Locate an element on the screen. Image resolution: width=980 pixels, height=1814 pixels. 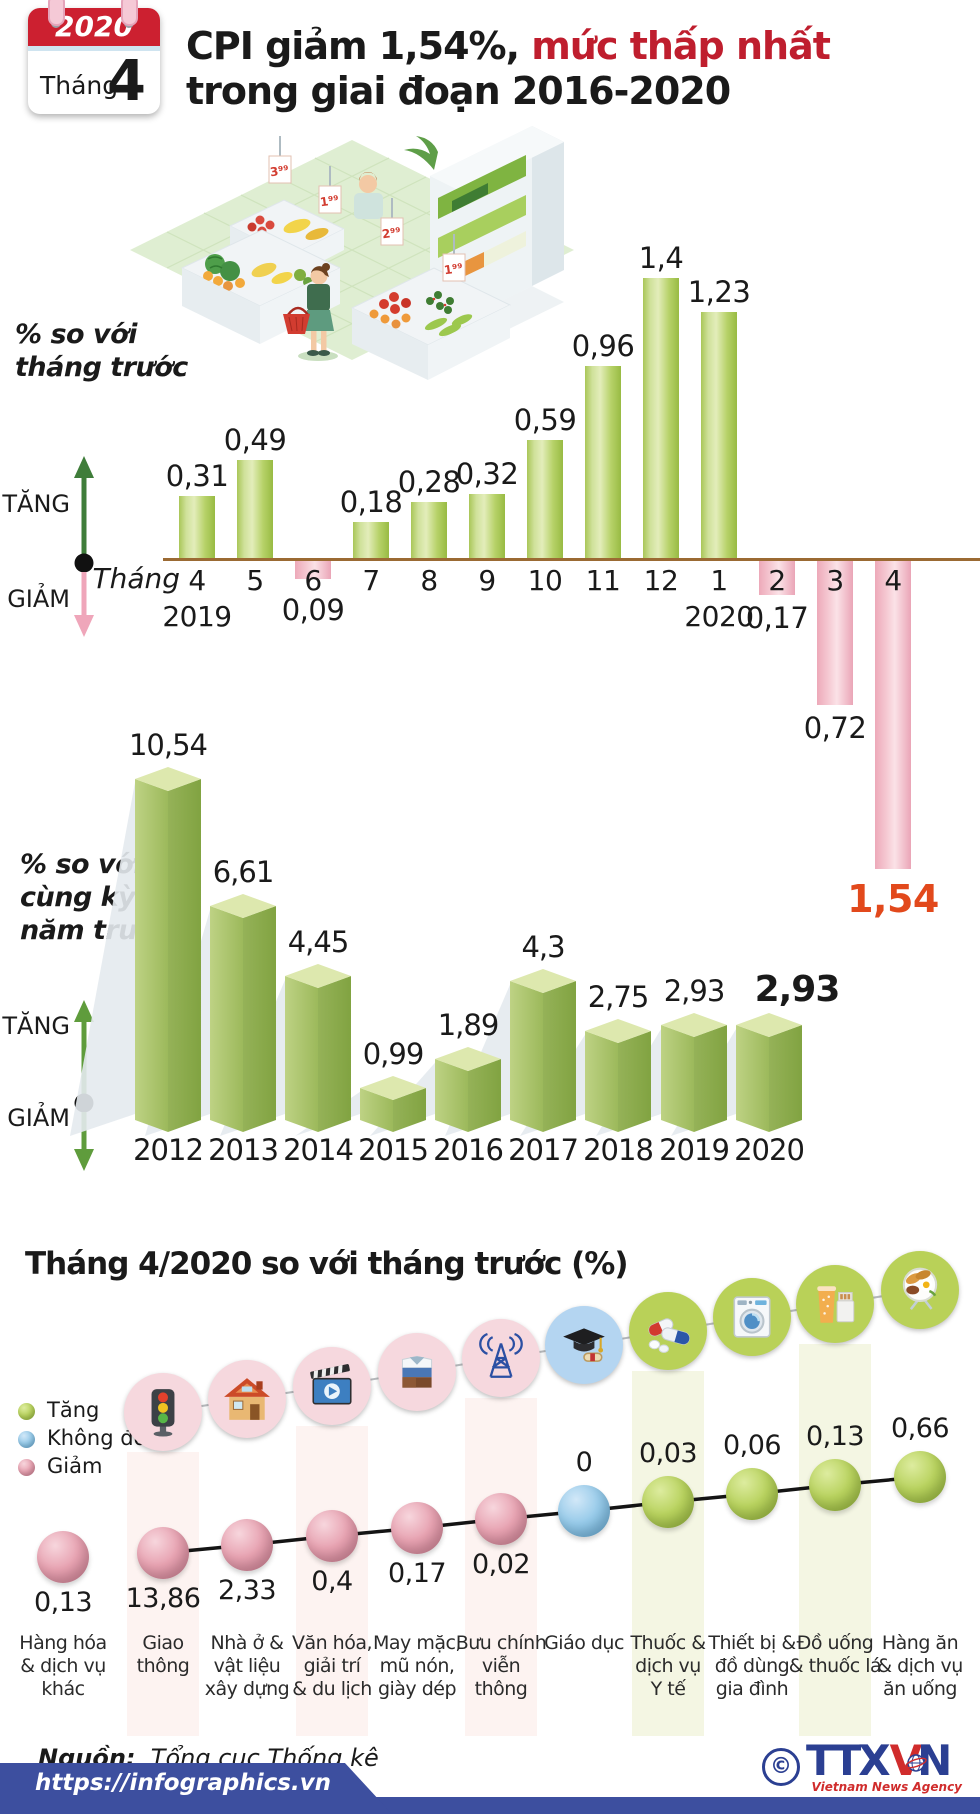
category-icon-circle-house is located at coordinates (247, 1399).